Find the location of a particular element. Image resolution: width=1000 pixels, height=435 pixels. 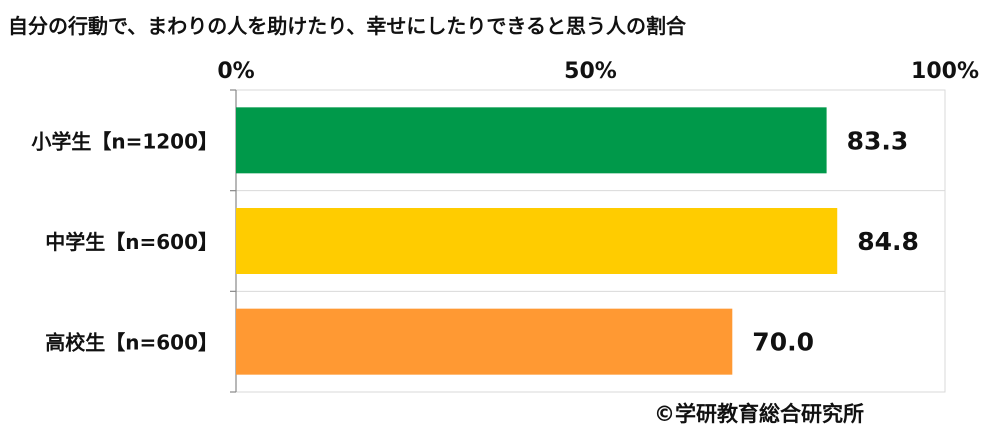

copyright-text: ©学研教育総合研究所 is located at coordinates (759, 414).